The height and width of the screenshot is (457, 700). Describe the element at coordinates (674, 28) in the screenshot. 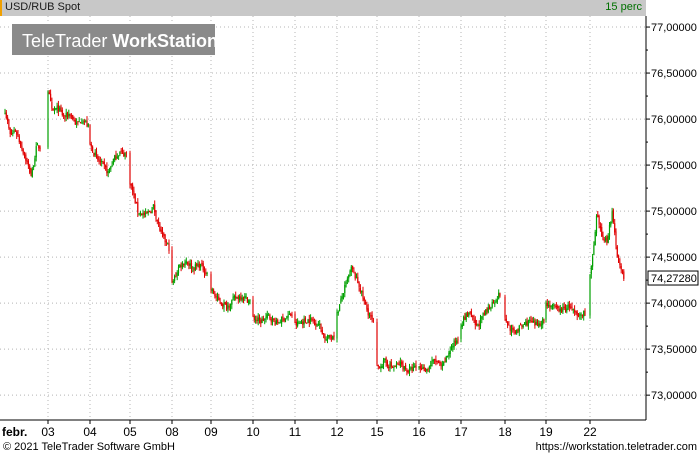

I see `y-tick-label: 77,00000` at that location.